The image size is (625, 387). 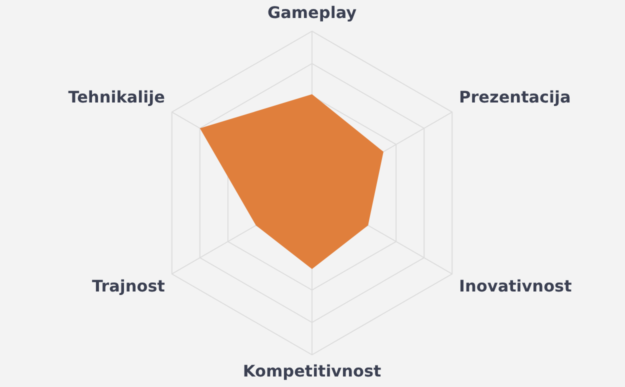 I want to click on spoke-label: Trajnost, so click(x=129, y=286).